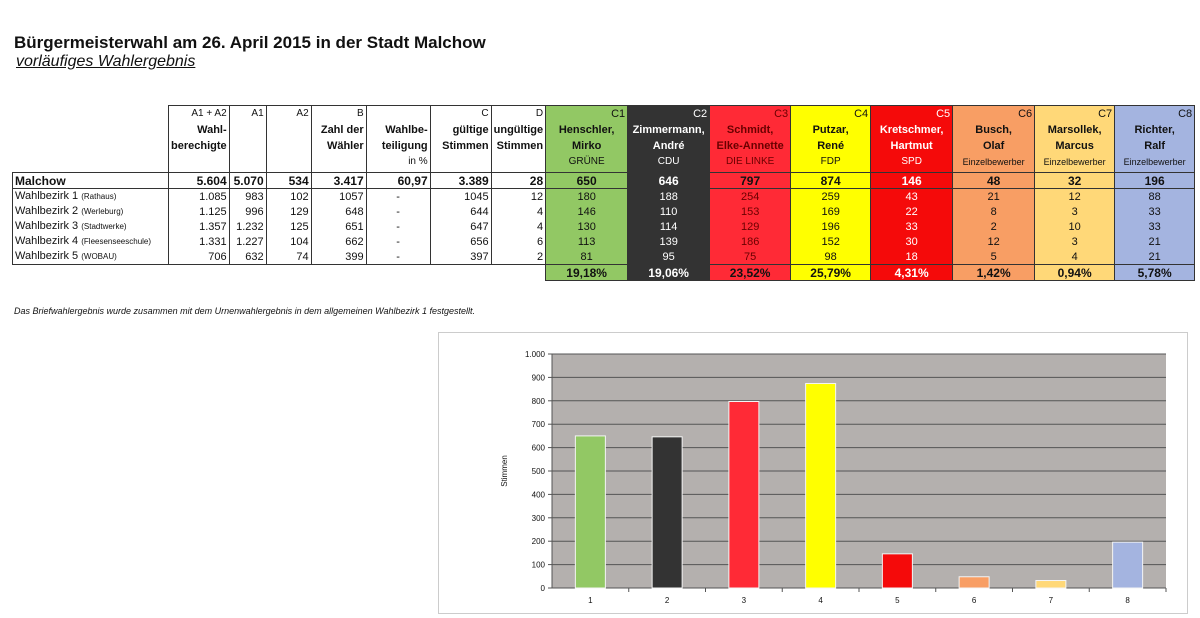  What do you see at coordinates (831, 146) in the screenshot?
I see `candidate-firstname: René` at bounding box center [831, 146].